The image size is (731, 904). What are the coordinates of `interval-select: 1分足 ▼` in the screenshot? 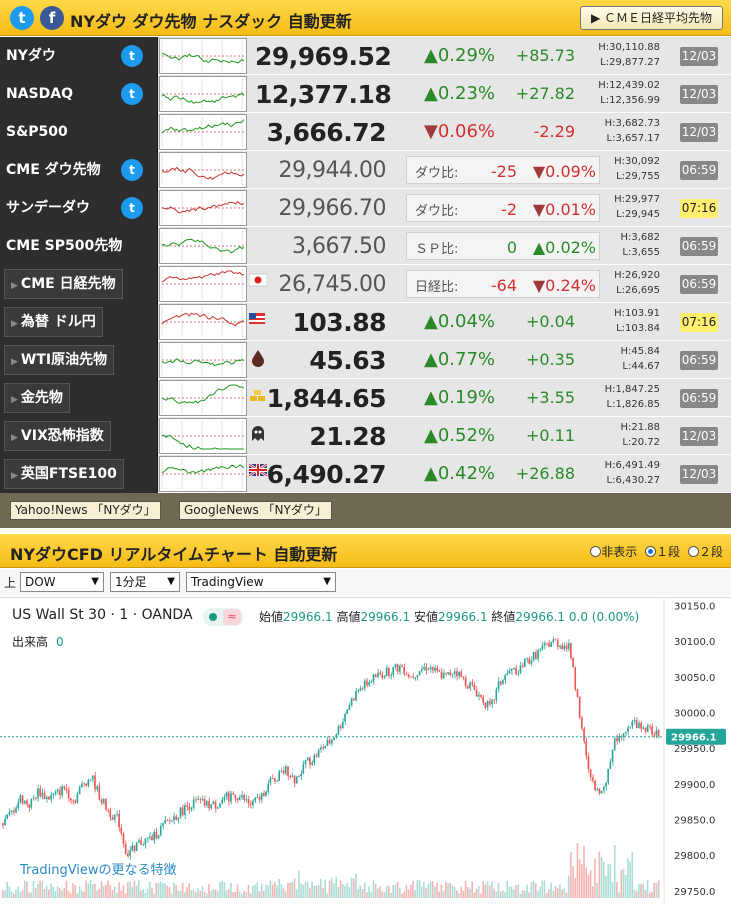 It's located at (145, 582).